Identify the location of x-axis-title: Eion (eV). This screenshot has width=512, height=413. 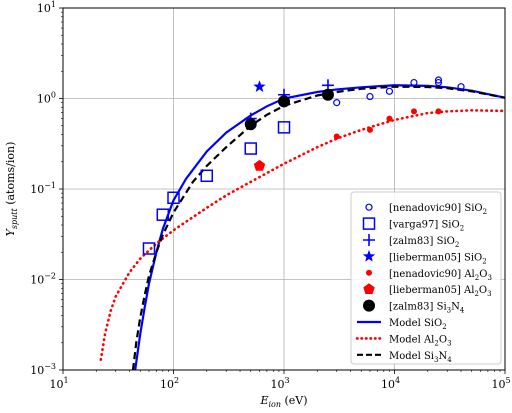
(283, 401).